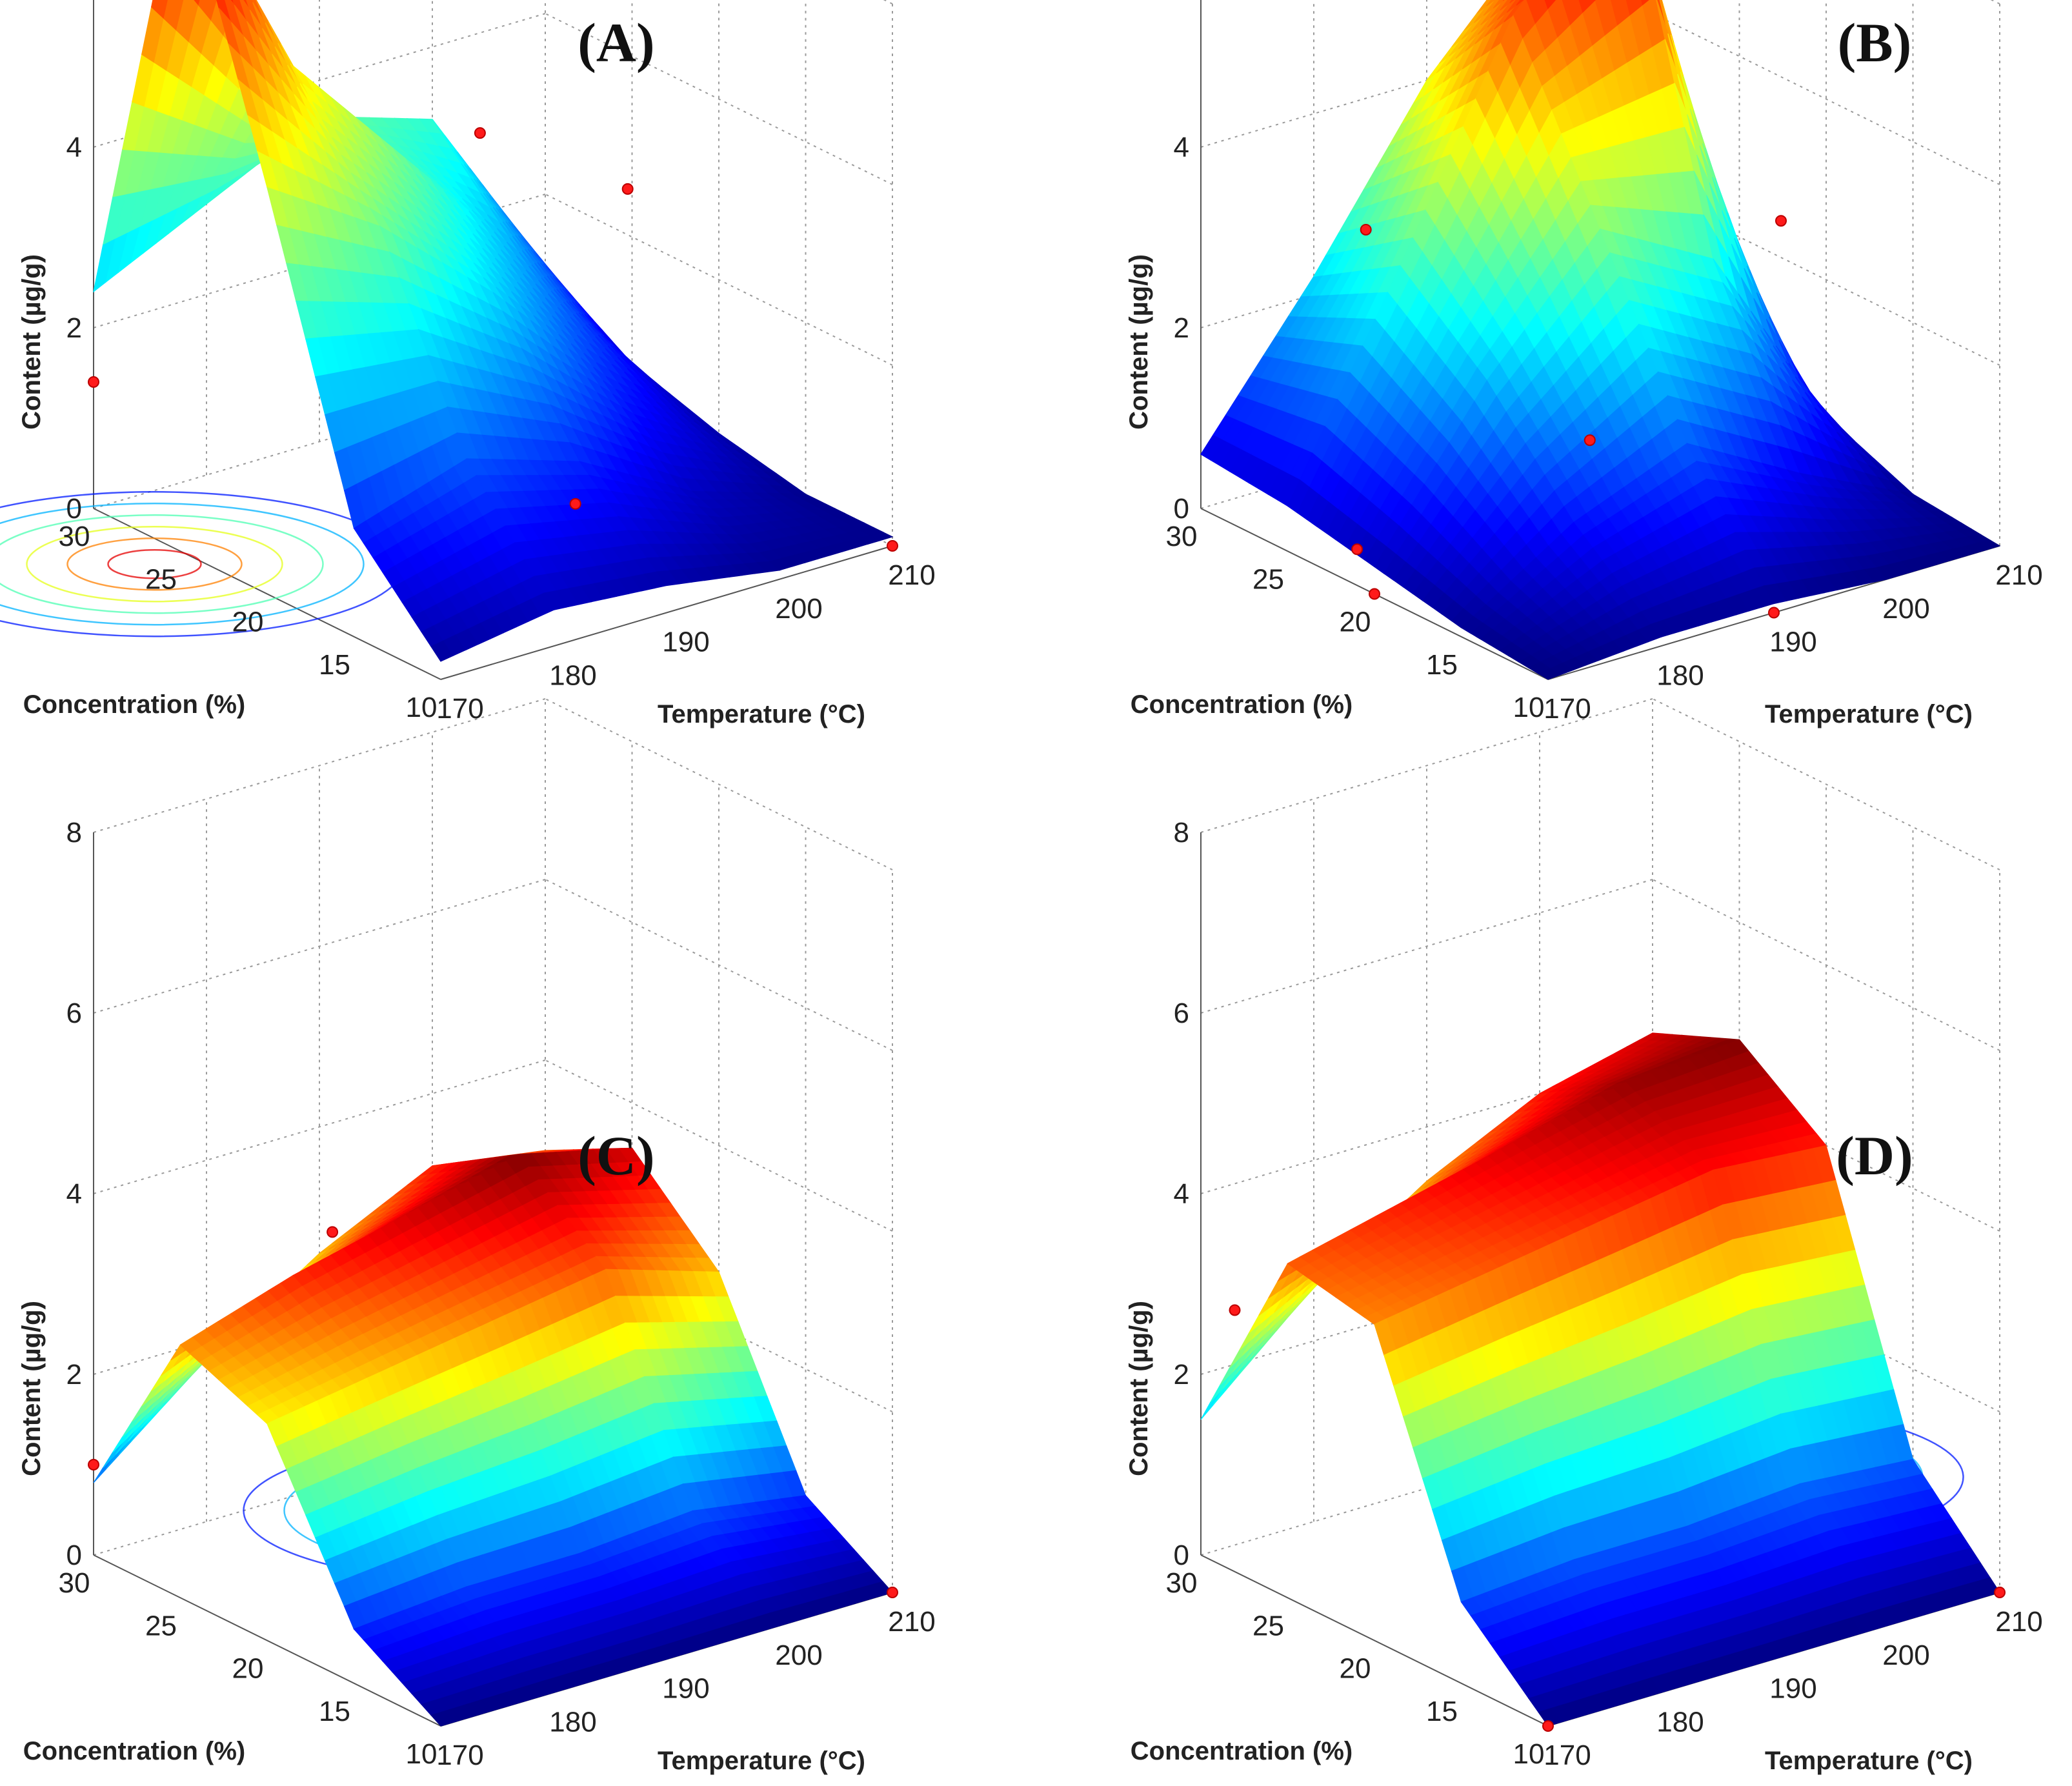 Image resolution: width=2072 pixels, height=1786 pixels. Describe the element at coordinates (667, 612) in the screenshot. I see `x-axis-line` at that location.